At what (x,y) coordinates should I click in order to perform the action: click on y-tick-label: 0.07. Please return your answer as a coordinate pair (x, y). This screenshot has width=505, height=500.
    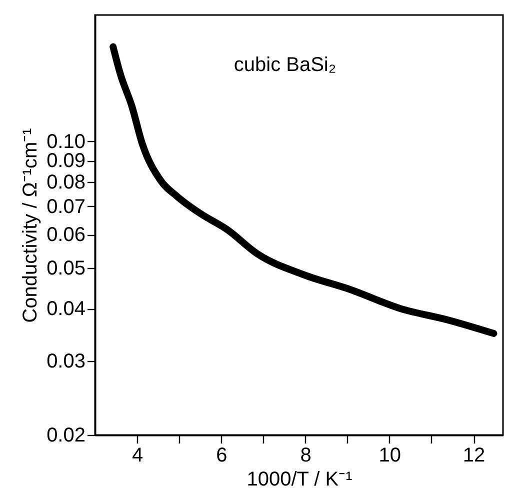
    Looking at the image, I should click on (66, 207).